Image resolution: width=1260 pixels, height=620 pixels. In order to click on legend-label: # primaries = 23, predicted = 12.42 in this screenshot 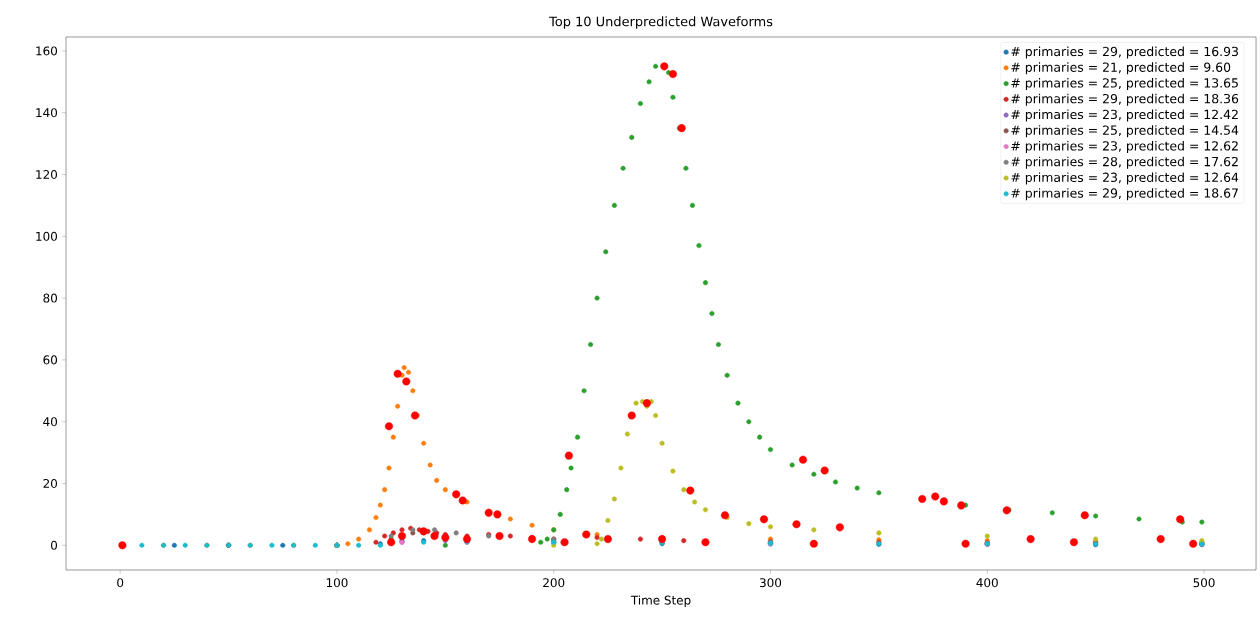, I will do `click(1124, 115)`.